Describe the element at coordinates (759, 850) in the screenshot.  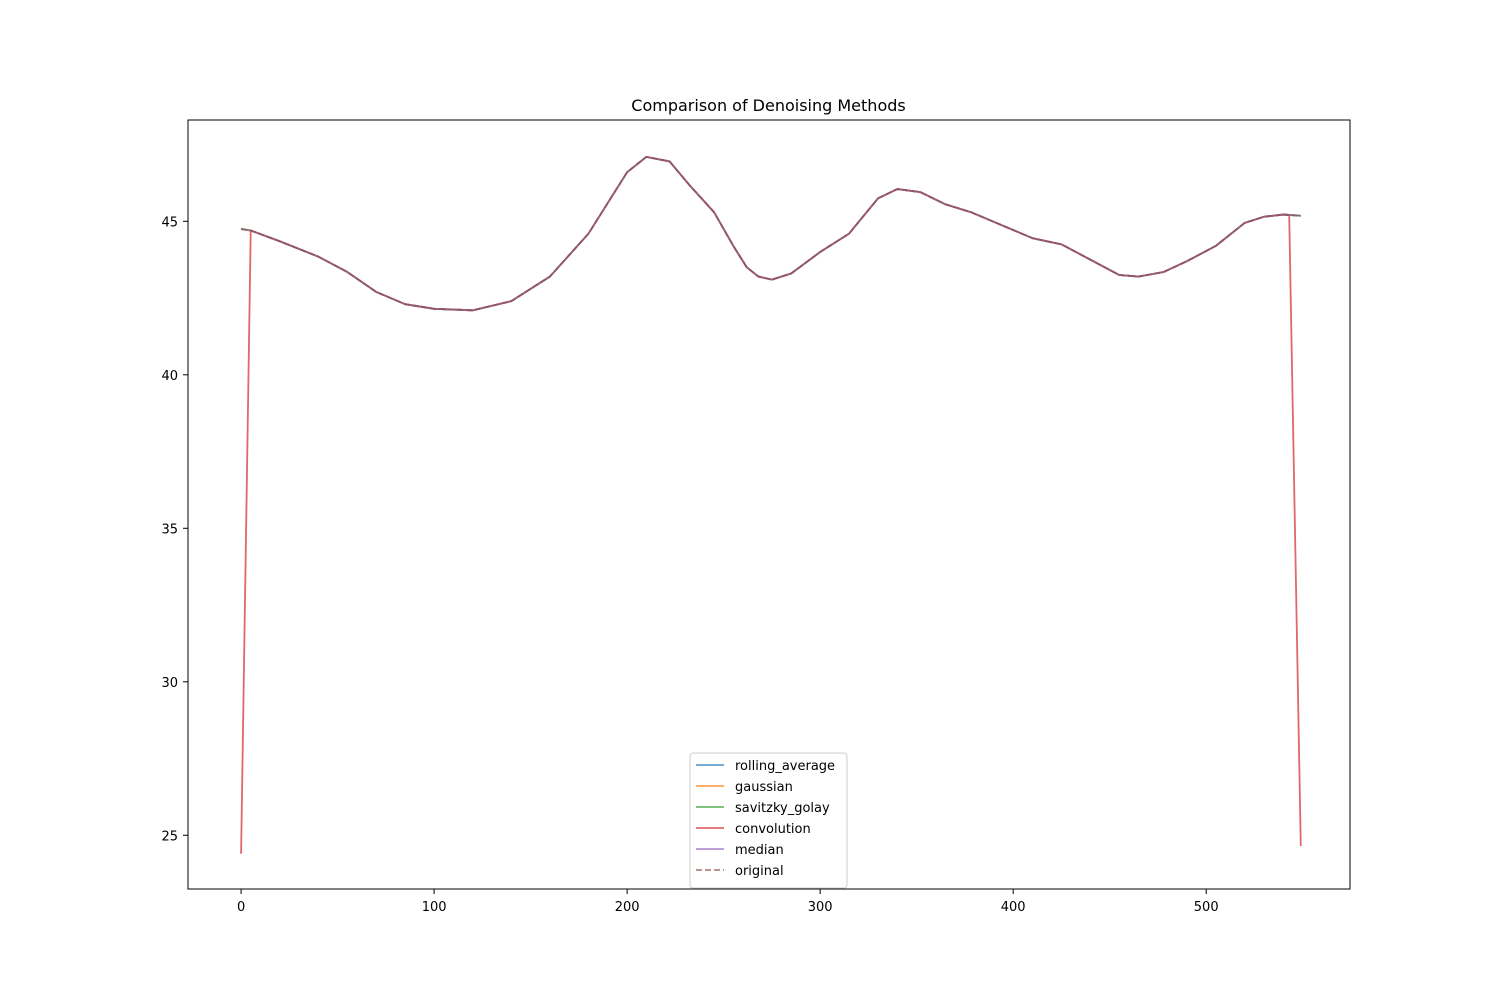
I see `legend-label-median: median` at that location.